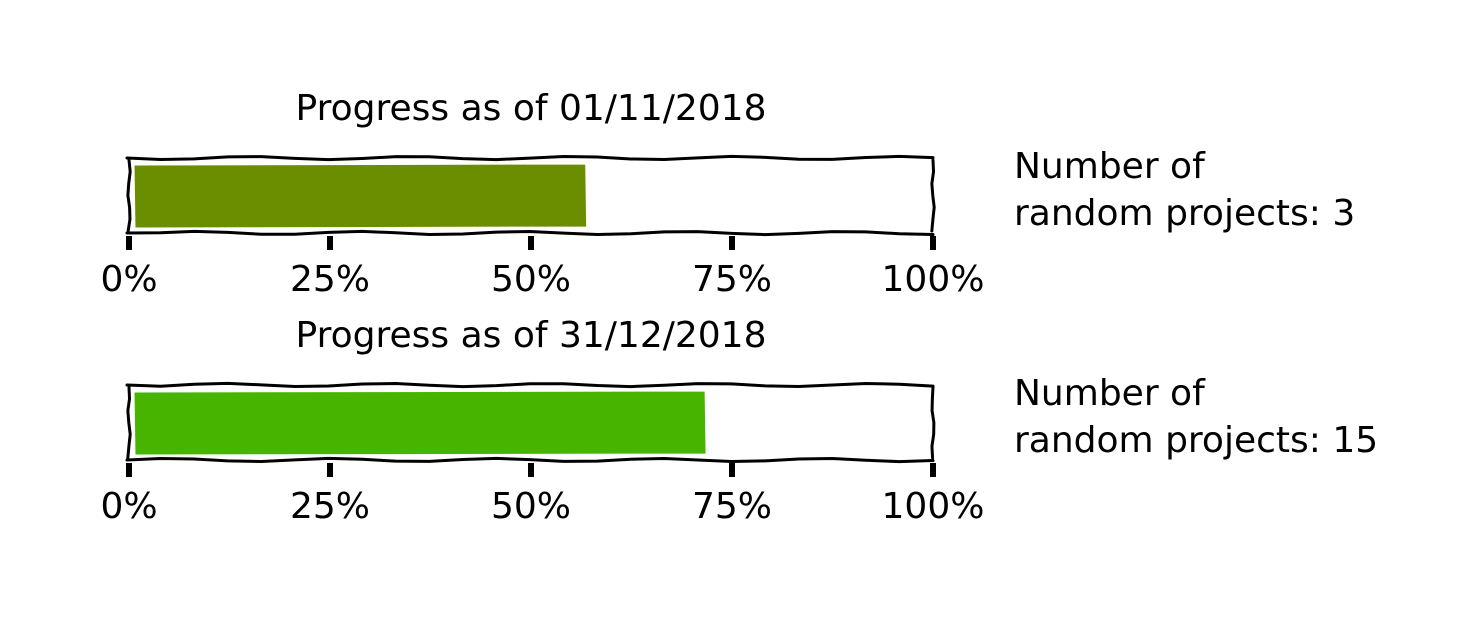  Describe the element at coordinates (531, 335) in the screenshot. I see `chart-title: Progress as of 31/12/2018` at that location.